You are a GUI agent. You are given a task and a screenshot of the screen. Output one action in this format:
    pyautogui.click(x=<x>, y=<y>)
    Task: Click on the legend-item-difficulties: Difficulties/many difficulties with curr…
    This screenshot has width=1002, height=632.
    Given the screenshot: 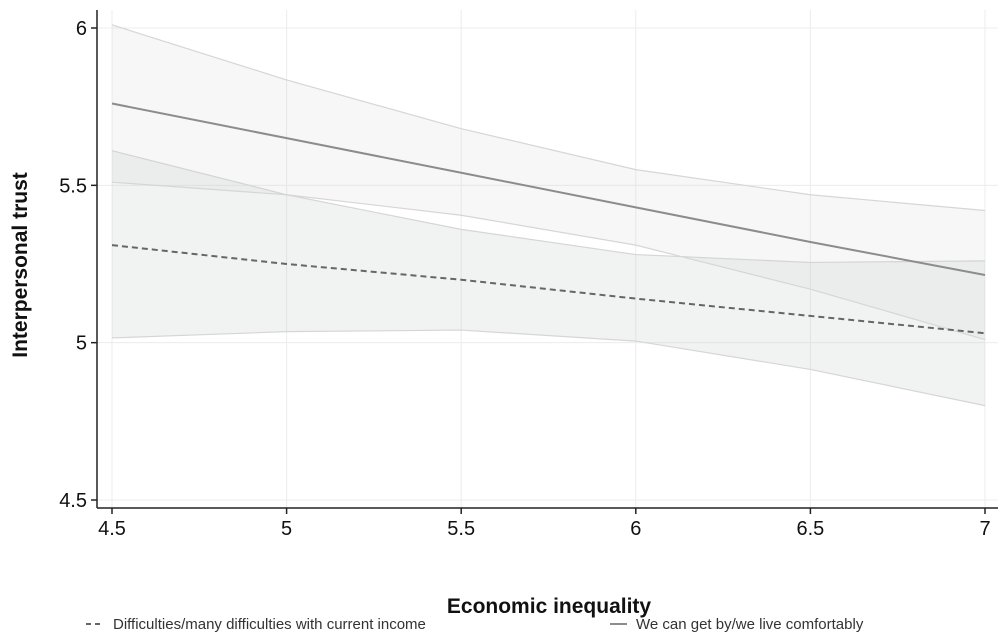 What is the action you would take?
    pyautogui.click(x=256, y=624)
    